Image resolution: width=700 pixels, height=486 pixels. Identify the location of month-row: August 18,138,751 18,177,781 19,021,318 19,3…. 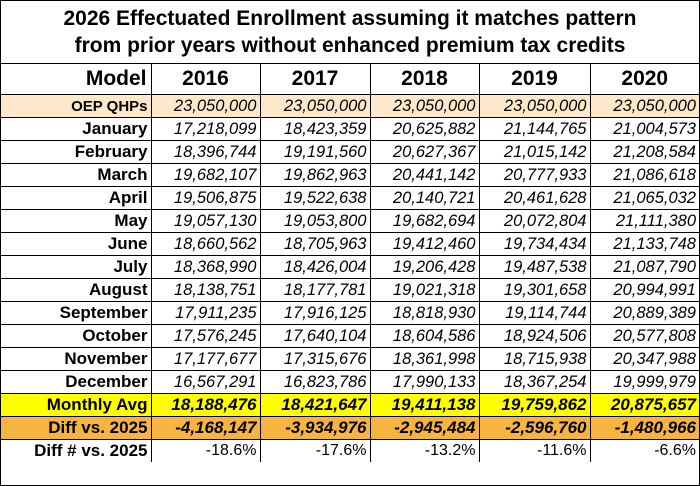
(350, 290).